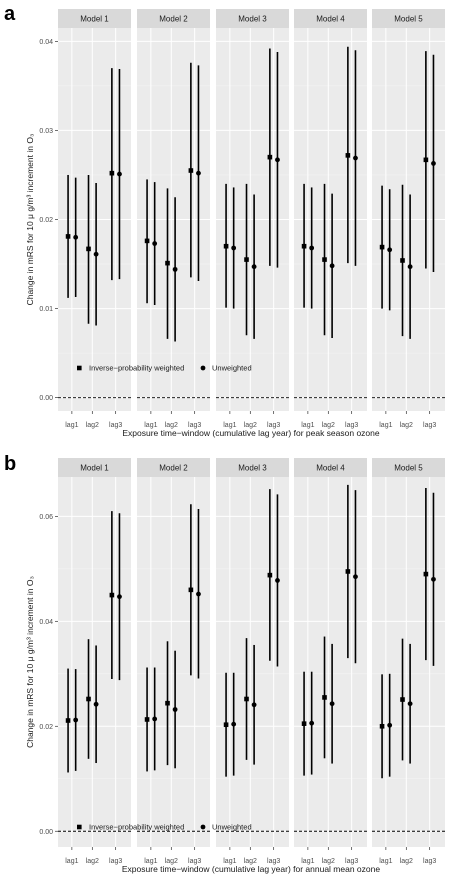 This screenshot has width=474, height=887. I want to click on facet-title: Model 3, so click(252, 19).